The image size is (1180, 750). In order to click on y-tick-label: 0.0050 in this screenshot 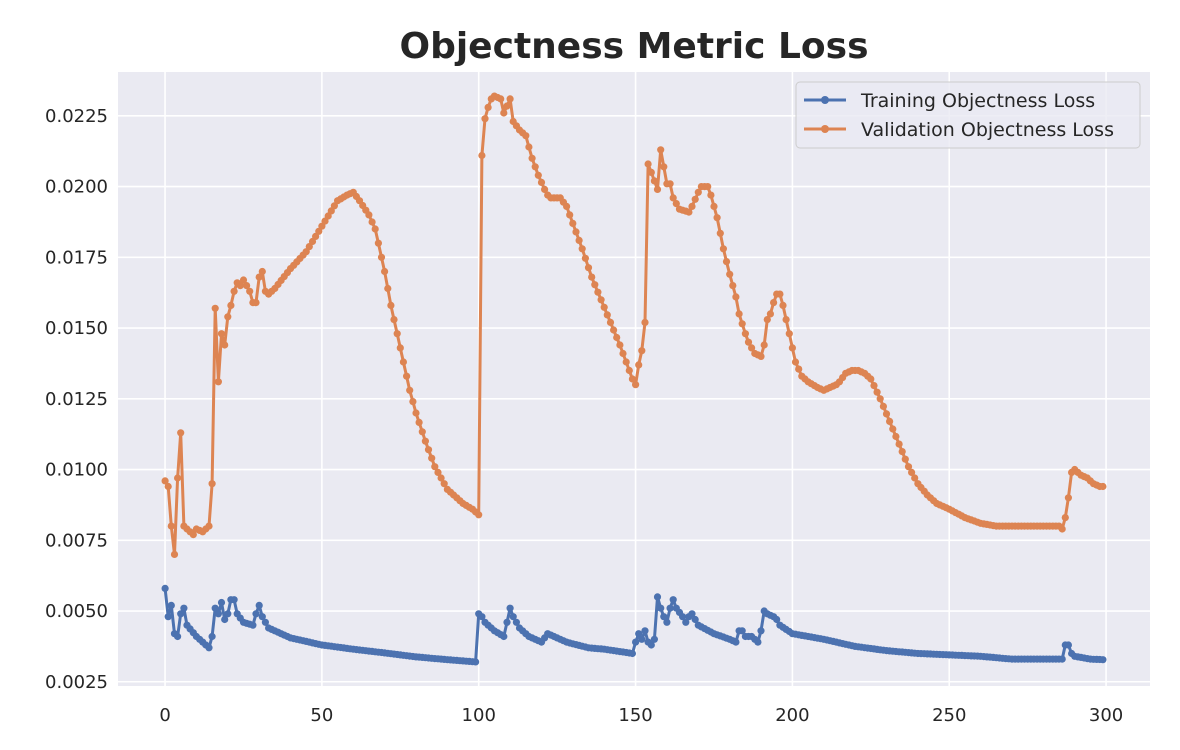, I will do `click(76, 611)`.